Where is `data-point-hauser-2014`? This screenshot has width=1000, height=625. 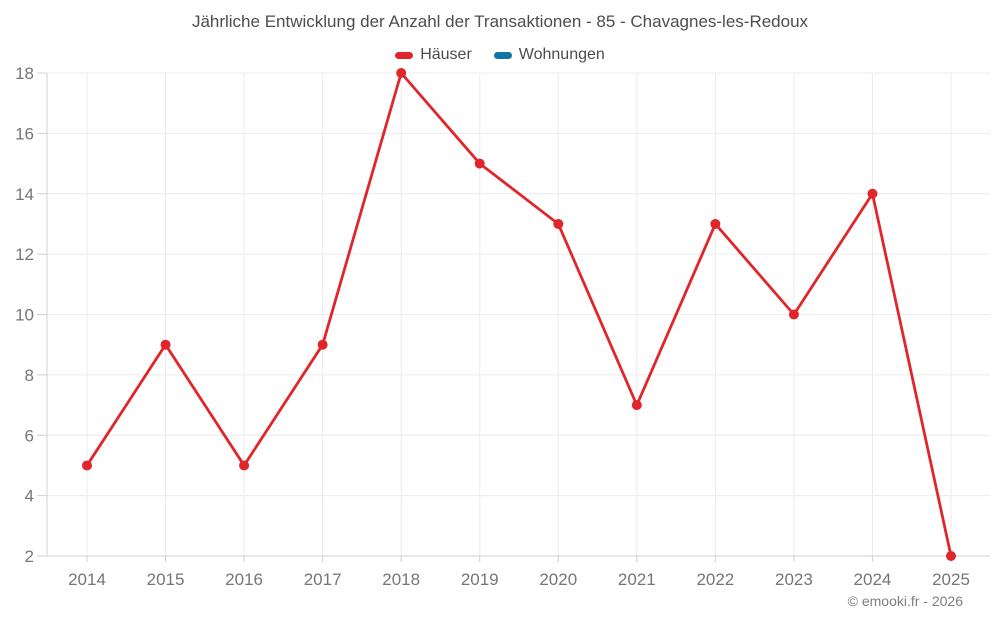 data-point-hauser-2014 is located at coordinates (87, 465).